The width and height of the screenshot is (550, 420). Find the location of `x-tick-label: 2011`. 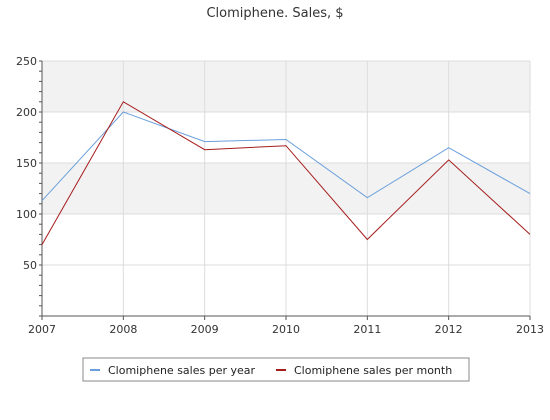

x-tick-label: 2011 is located at coordinates (367, 329).